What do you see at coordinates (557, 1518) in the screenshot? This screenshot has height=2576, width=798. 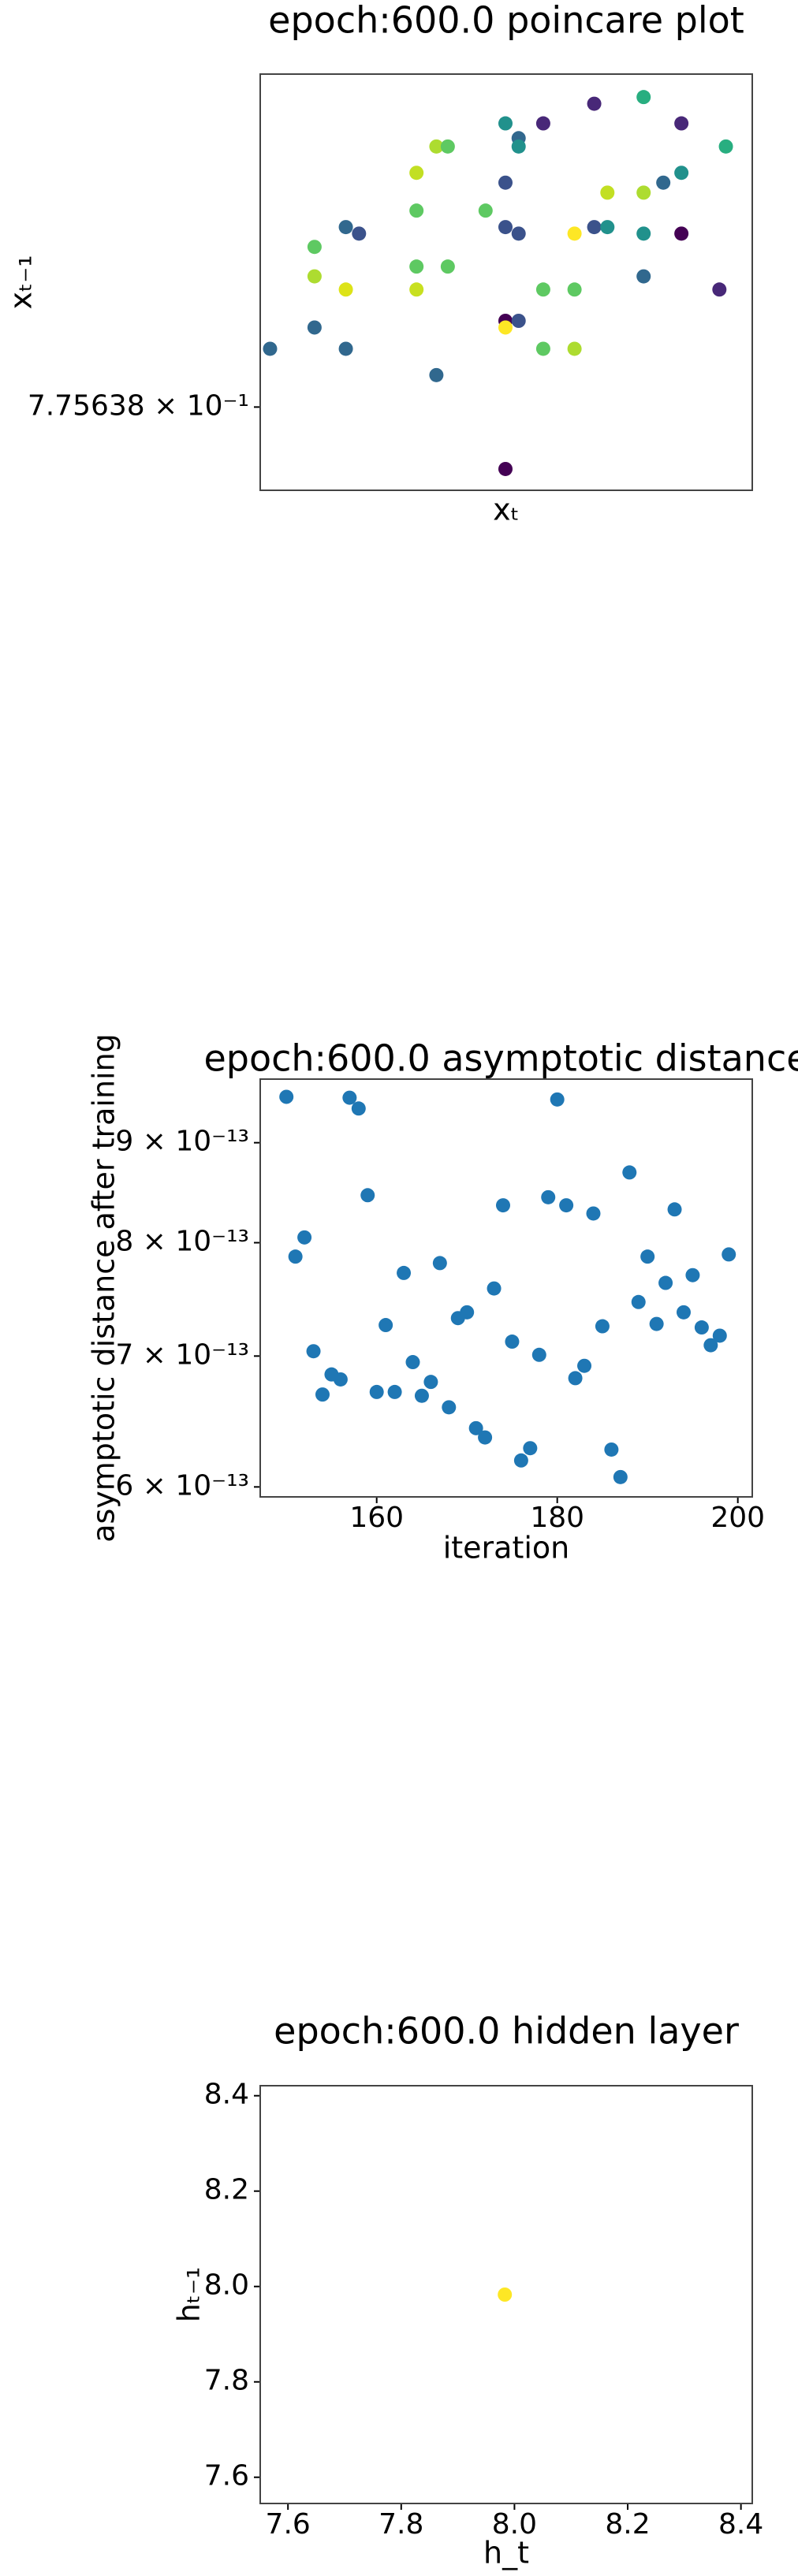 I see `x-tick-label: 180` at bounding box center [557, 1518].